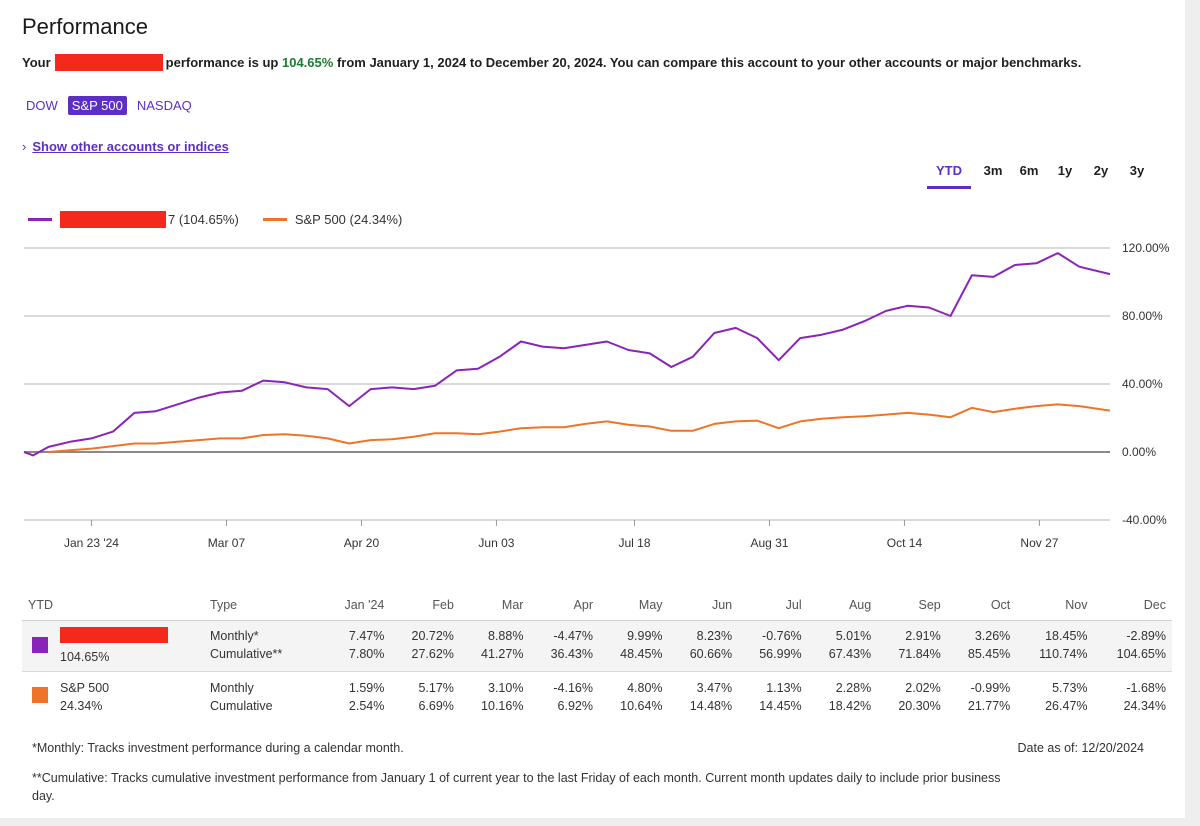  I want to click on row-type-cell: Monthly Cumulative, so click(264, 696).